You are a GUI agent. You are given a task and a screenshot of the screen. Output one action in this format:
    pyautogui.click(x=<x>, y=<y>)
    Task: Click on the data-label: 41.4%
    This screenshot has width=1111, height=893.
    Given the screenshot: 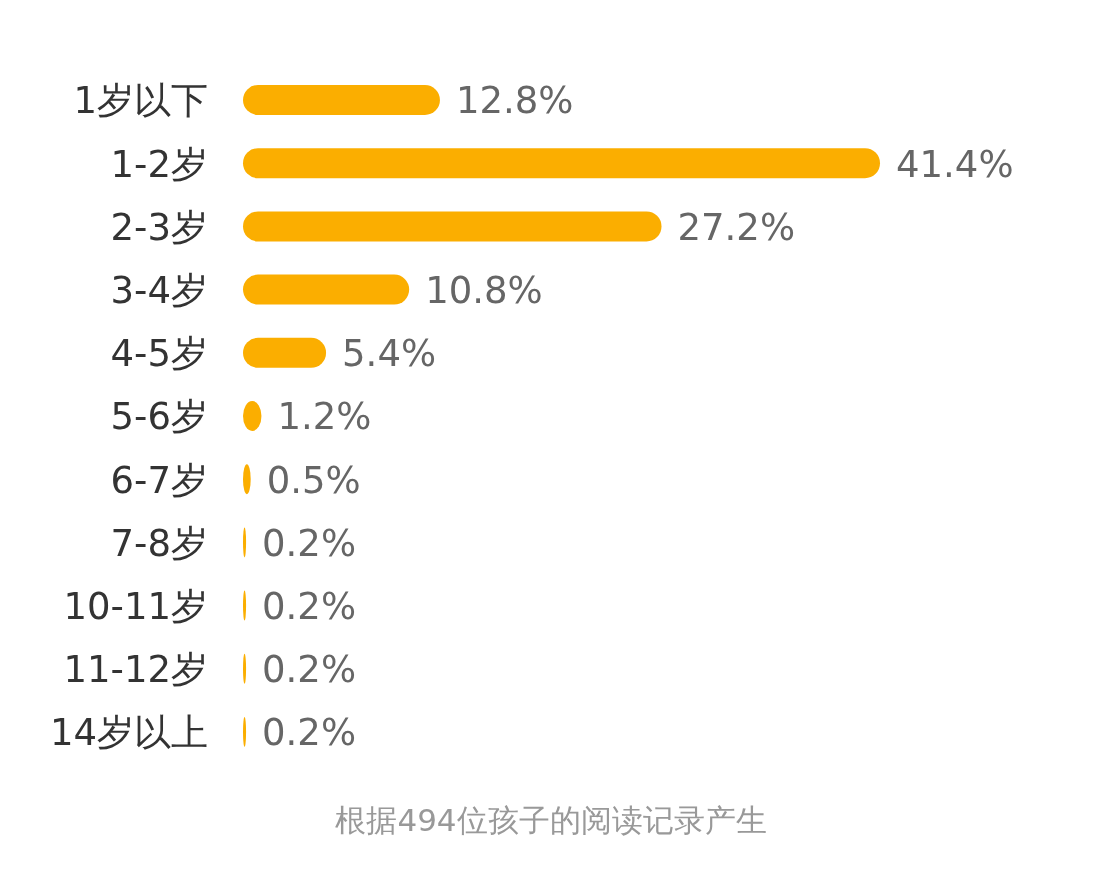 What is the action you would take?
    pyautogui.click(x=955, y=164)
    